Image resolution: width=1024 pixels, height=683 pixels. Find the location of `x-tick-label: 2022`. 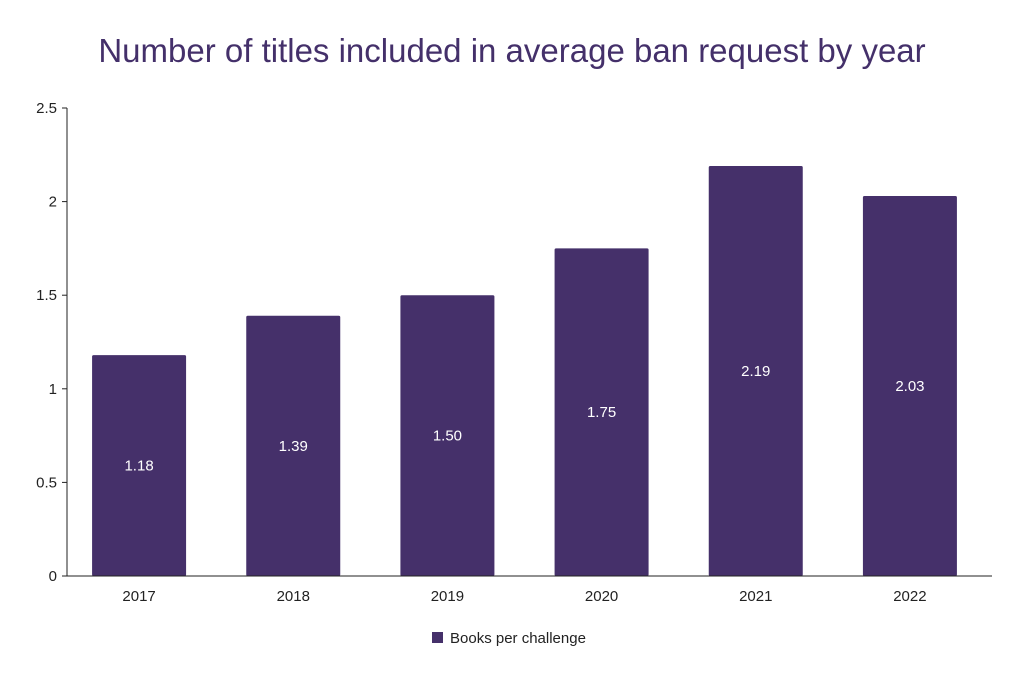

x-tick-label: 2022 is located at coordinates (909, 596).